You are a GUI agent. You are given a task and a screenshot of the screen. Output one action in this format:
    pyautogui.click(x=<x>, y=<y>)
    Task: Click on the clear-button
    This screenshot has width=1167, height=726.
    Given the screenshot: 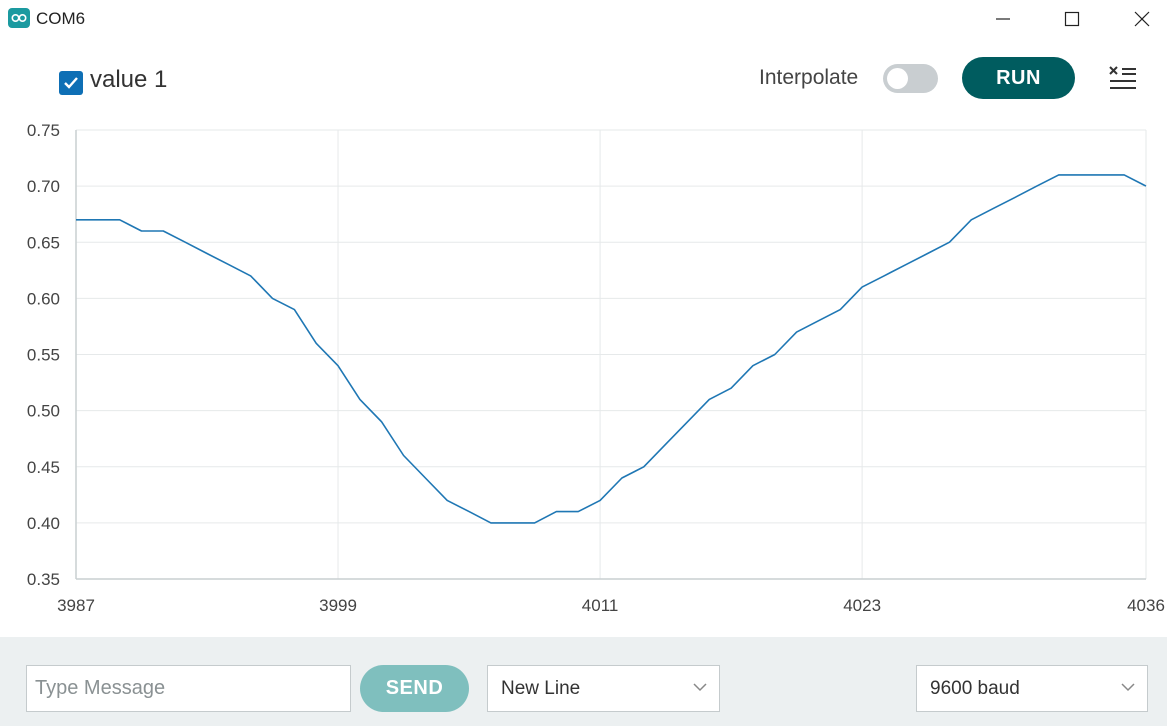 What is the action you would take?
    pyautogui.click(x=1123, y=78)
    